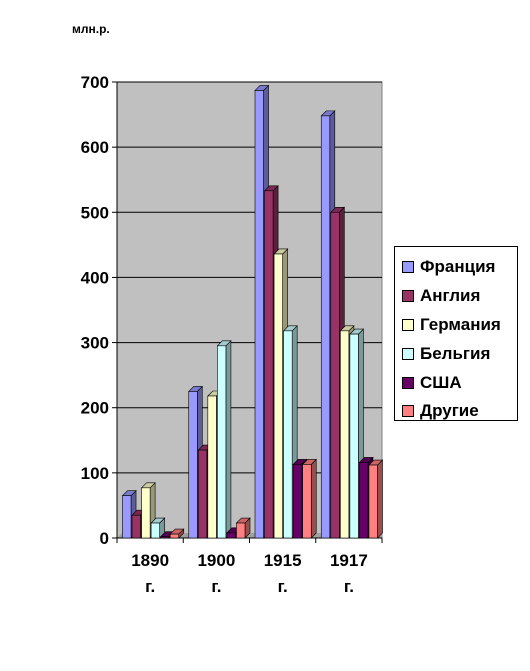  I want to click on legend-item: Бельгия, so click(456, 353).